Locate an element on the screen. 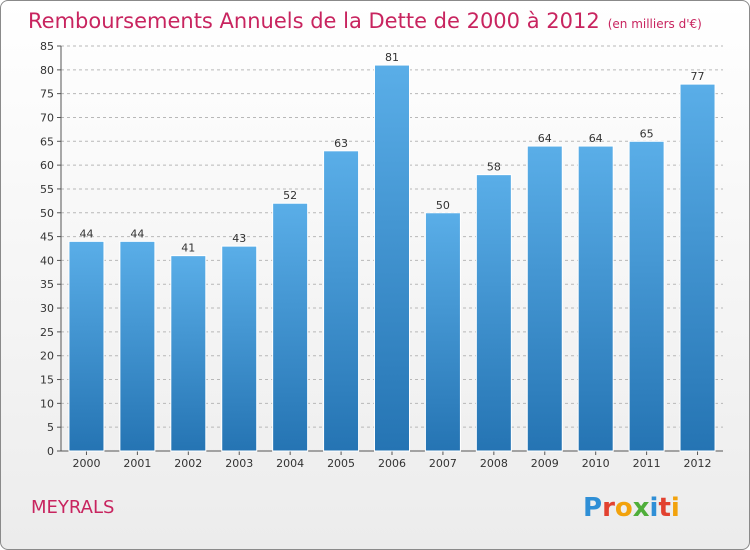  y-tick-label: 45 is located at coordinates (47, 237).